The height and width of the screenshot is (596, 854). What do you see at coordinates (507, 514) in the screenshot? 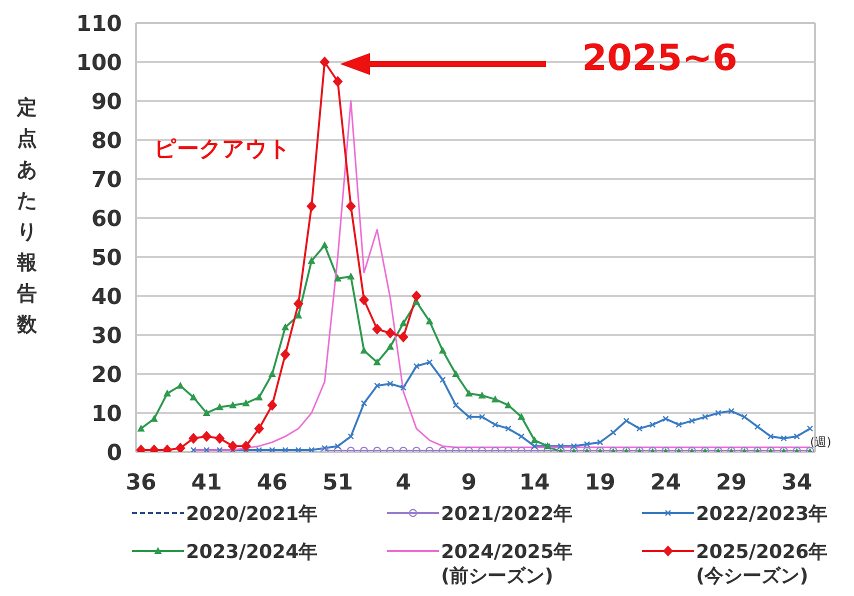
I see `legend-label: 2021/2022年` at bounding box center [507, 514].